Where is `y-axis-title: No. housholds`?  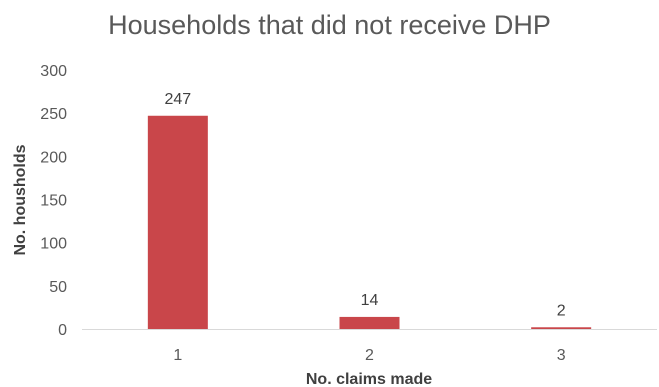
y-axis-title: No. housholds is located at coordinates (20, 199).